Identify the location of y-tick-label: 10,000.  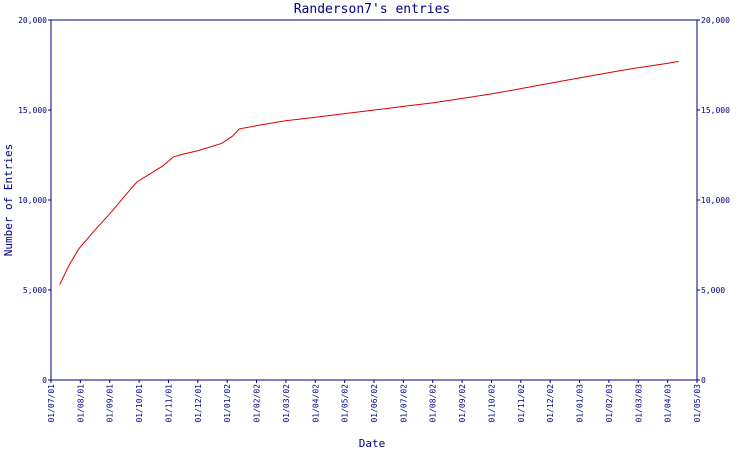
(32, 200).